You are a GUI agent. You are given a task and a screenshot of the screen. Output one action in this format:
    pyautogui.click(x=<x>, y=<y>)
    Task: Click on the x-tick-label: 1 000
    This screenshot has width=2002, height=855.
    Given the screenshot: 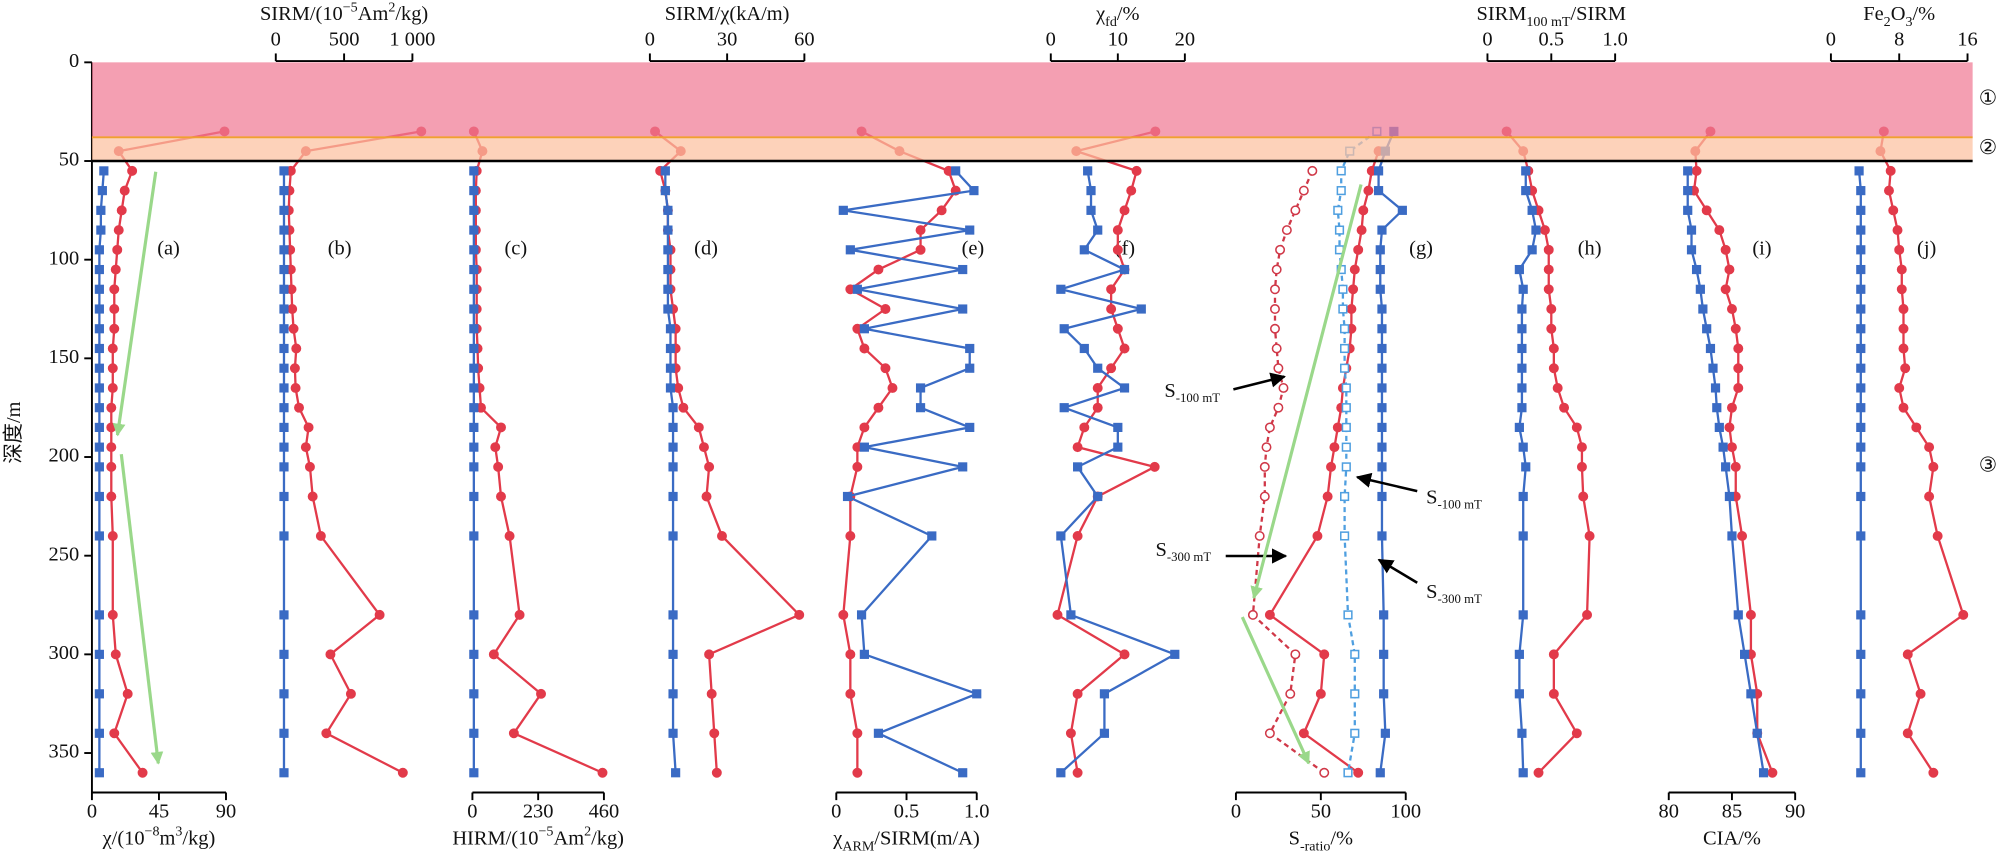 What is the action you would take?
    pyautogui.click(x=412, y=39)
    